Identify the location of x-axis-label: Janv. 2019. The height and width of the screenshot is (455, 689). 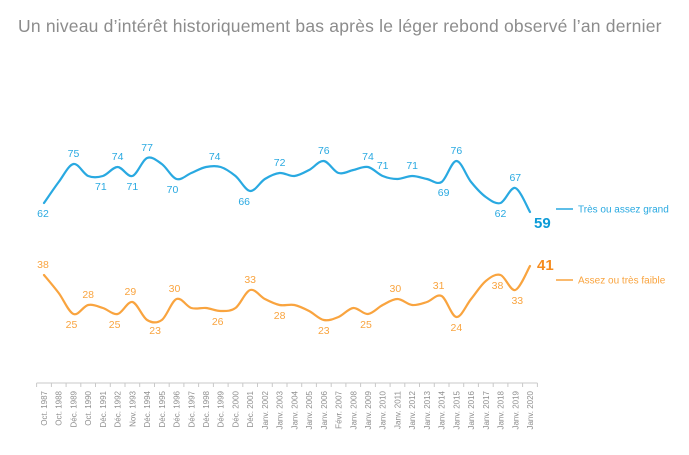
(515, 409).